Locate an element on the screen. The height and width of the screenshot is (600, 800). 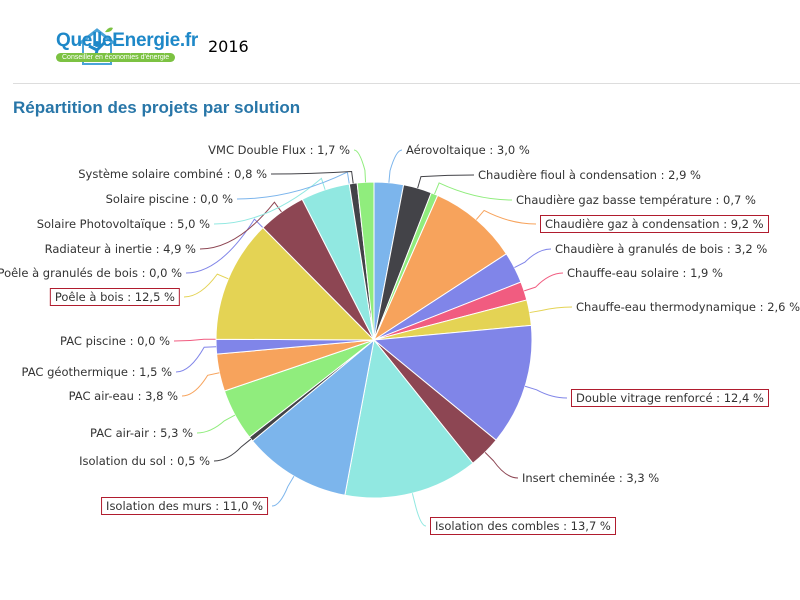
data-label: Aérovoltaique : 3,0 % is located at coordinates (468, 150).